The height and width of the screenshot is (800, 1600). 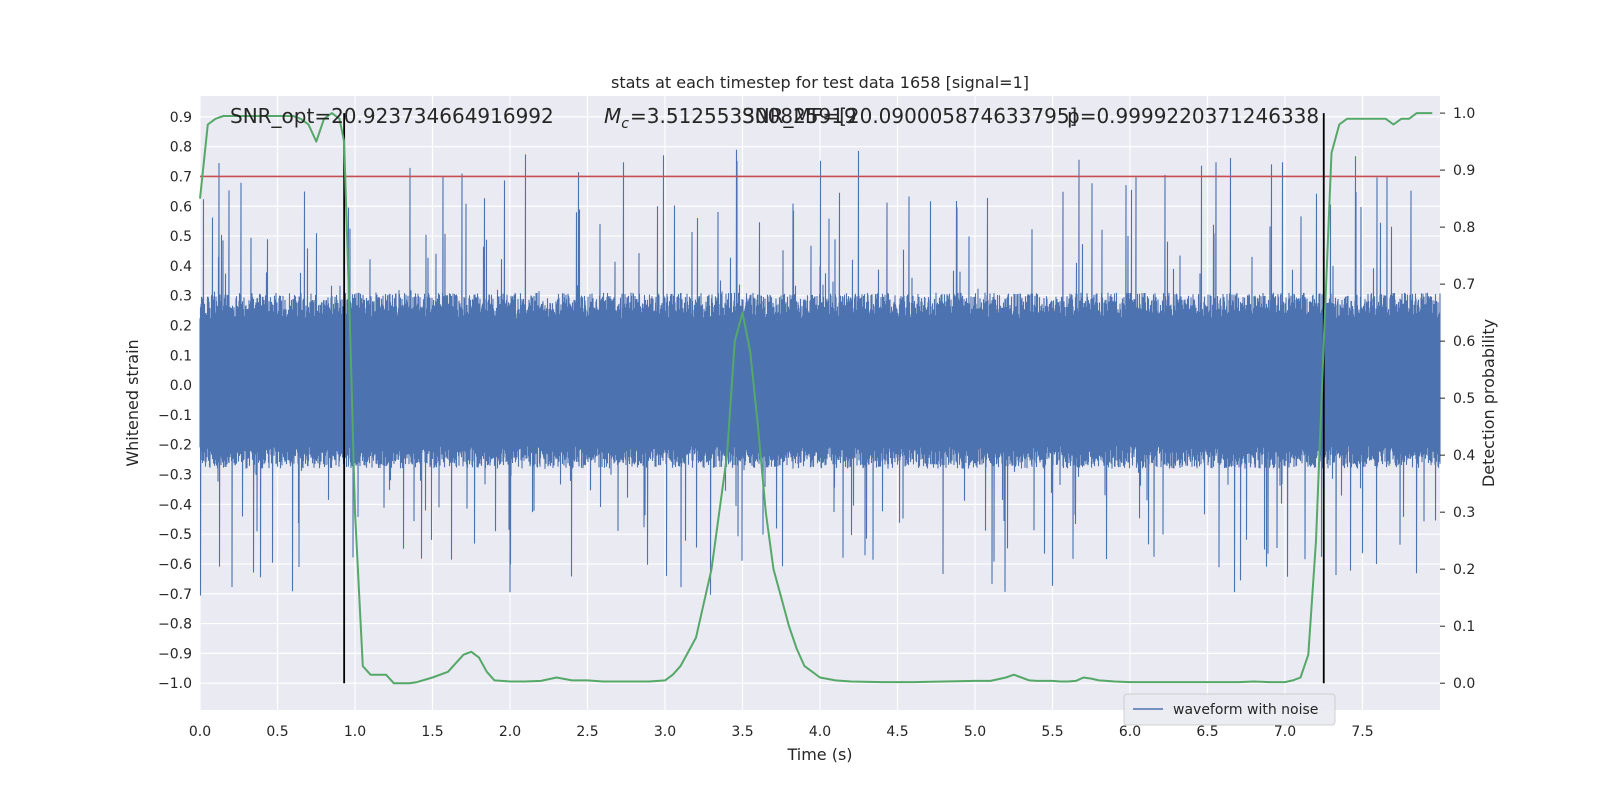 I want to click on y2-tick-label: 0.7, so click(x=1464, y=285).